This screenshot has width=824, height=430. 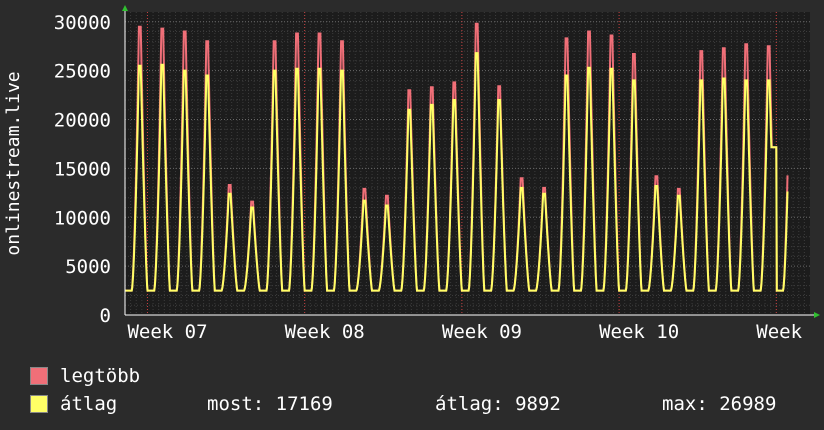 I want to click on x-tick-label: Week 09, so click(x=482, y=332).